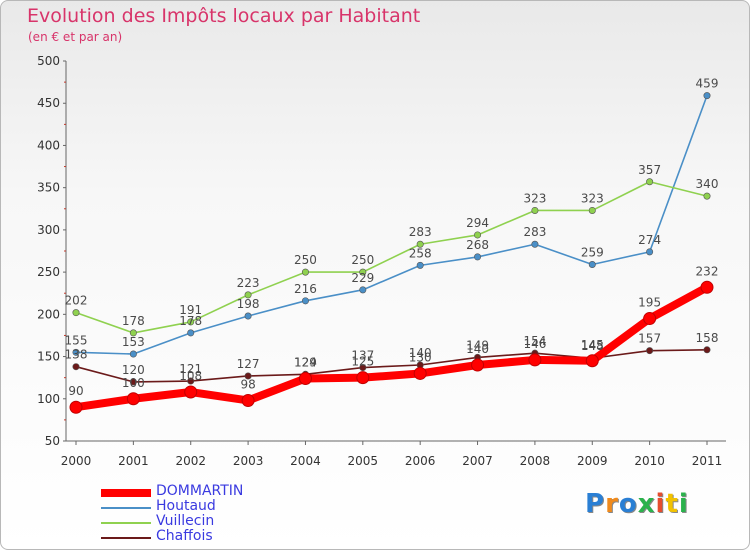 The height and width of the screenshot is (550, 750). Describe the element at coordinates (649, 240) in the screenshot. I see `data-label: 274` at that location.